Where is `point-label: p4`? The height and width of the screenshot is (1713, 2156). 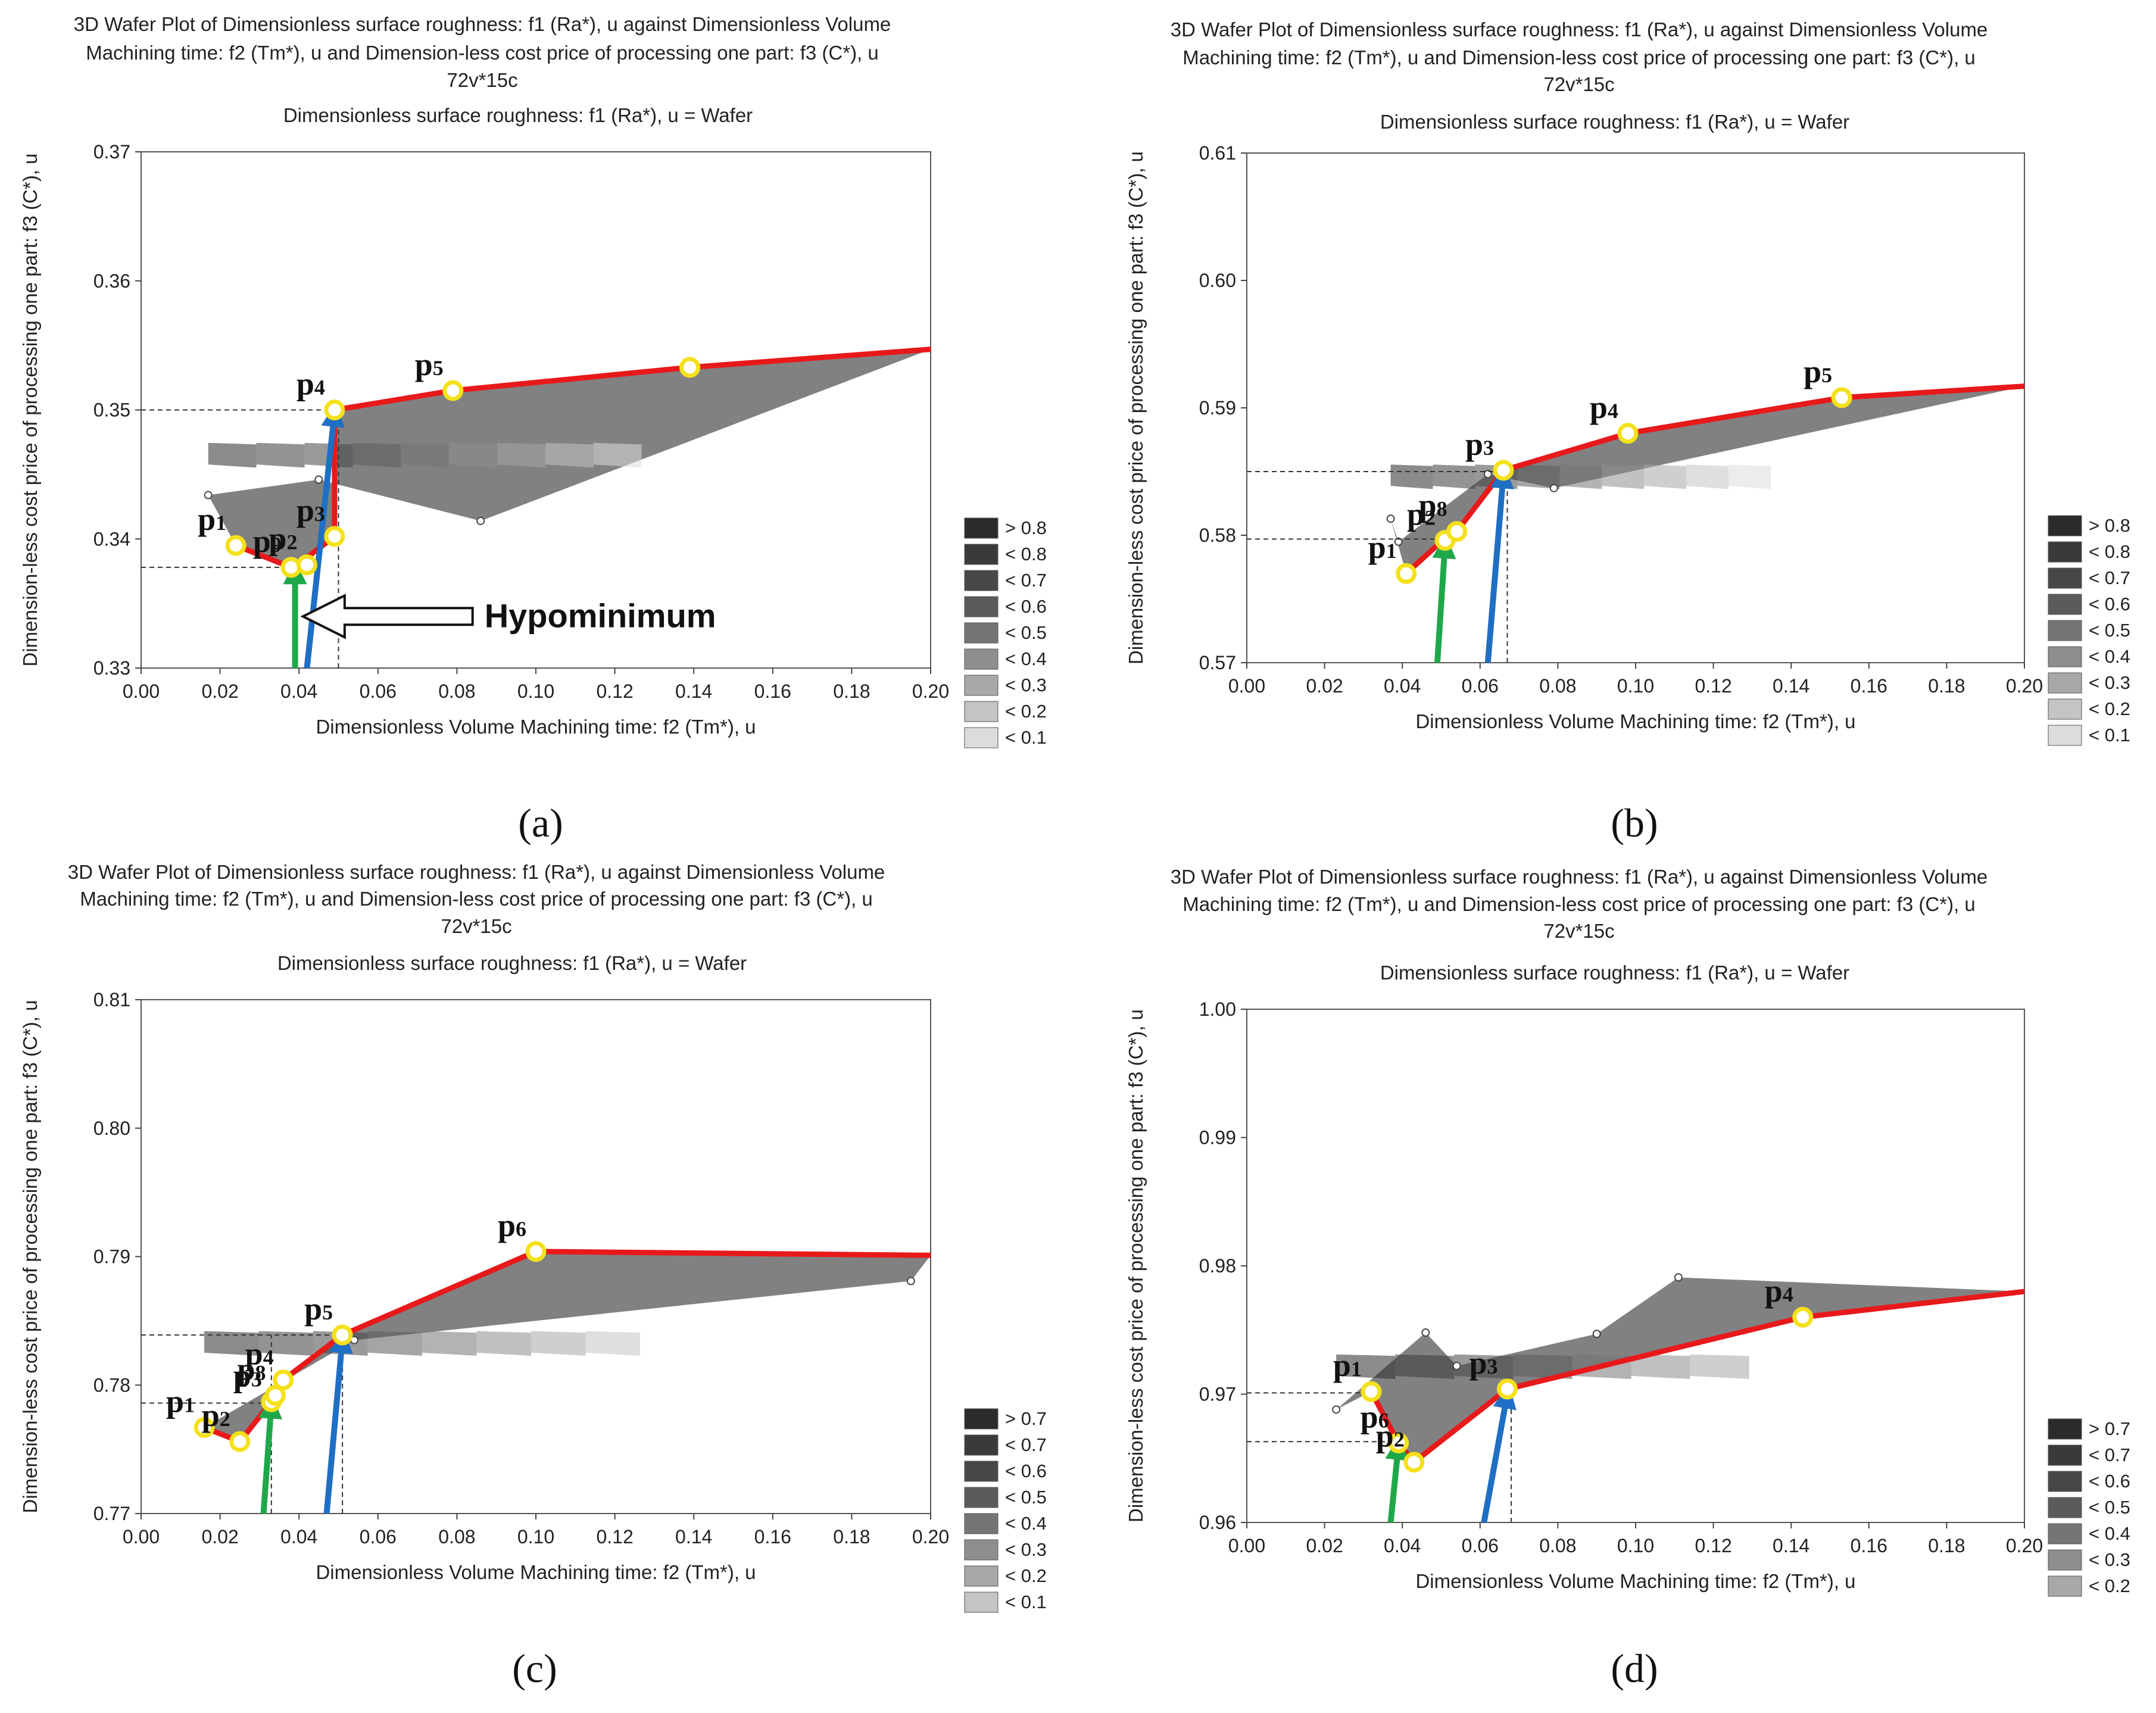
point-label: p4 is located at coordinates (1779, 1291).